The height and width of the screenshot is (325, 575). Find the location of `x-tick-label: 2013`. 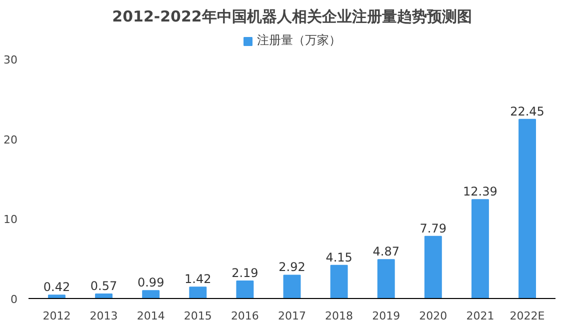

x-tick-label: 2013 is located at coordinates (104, 316).